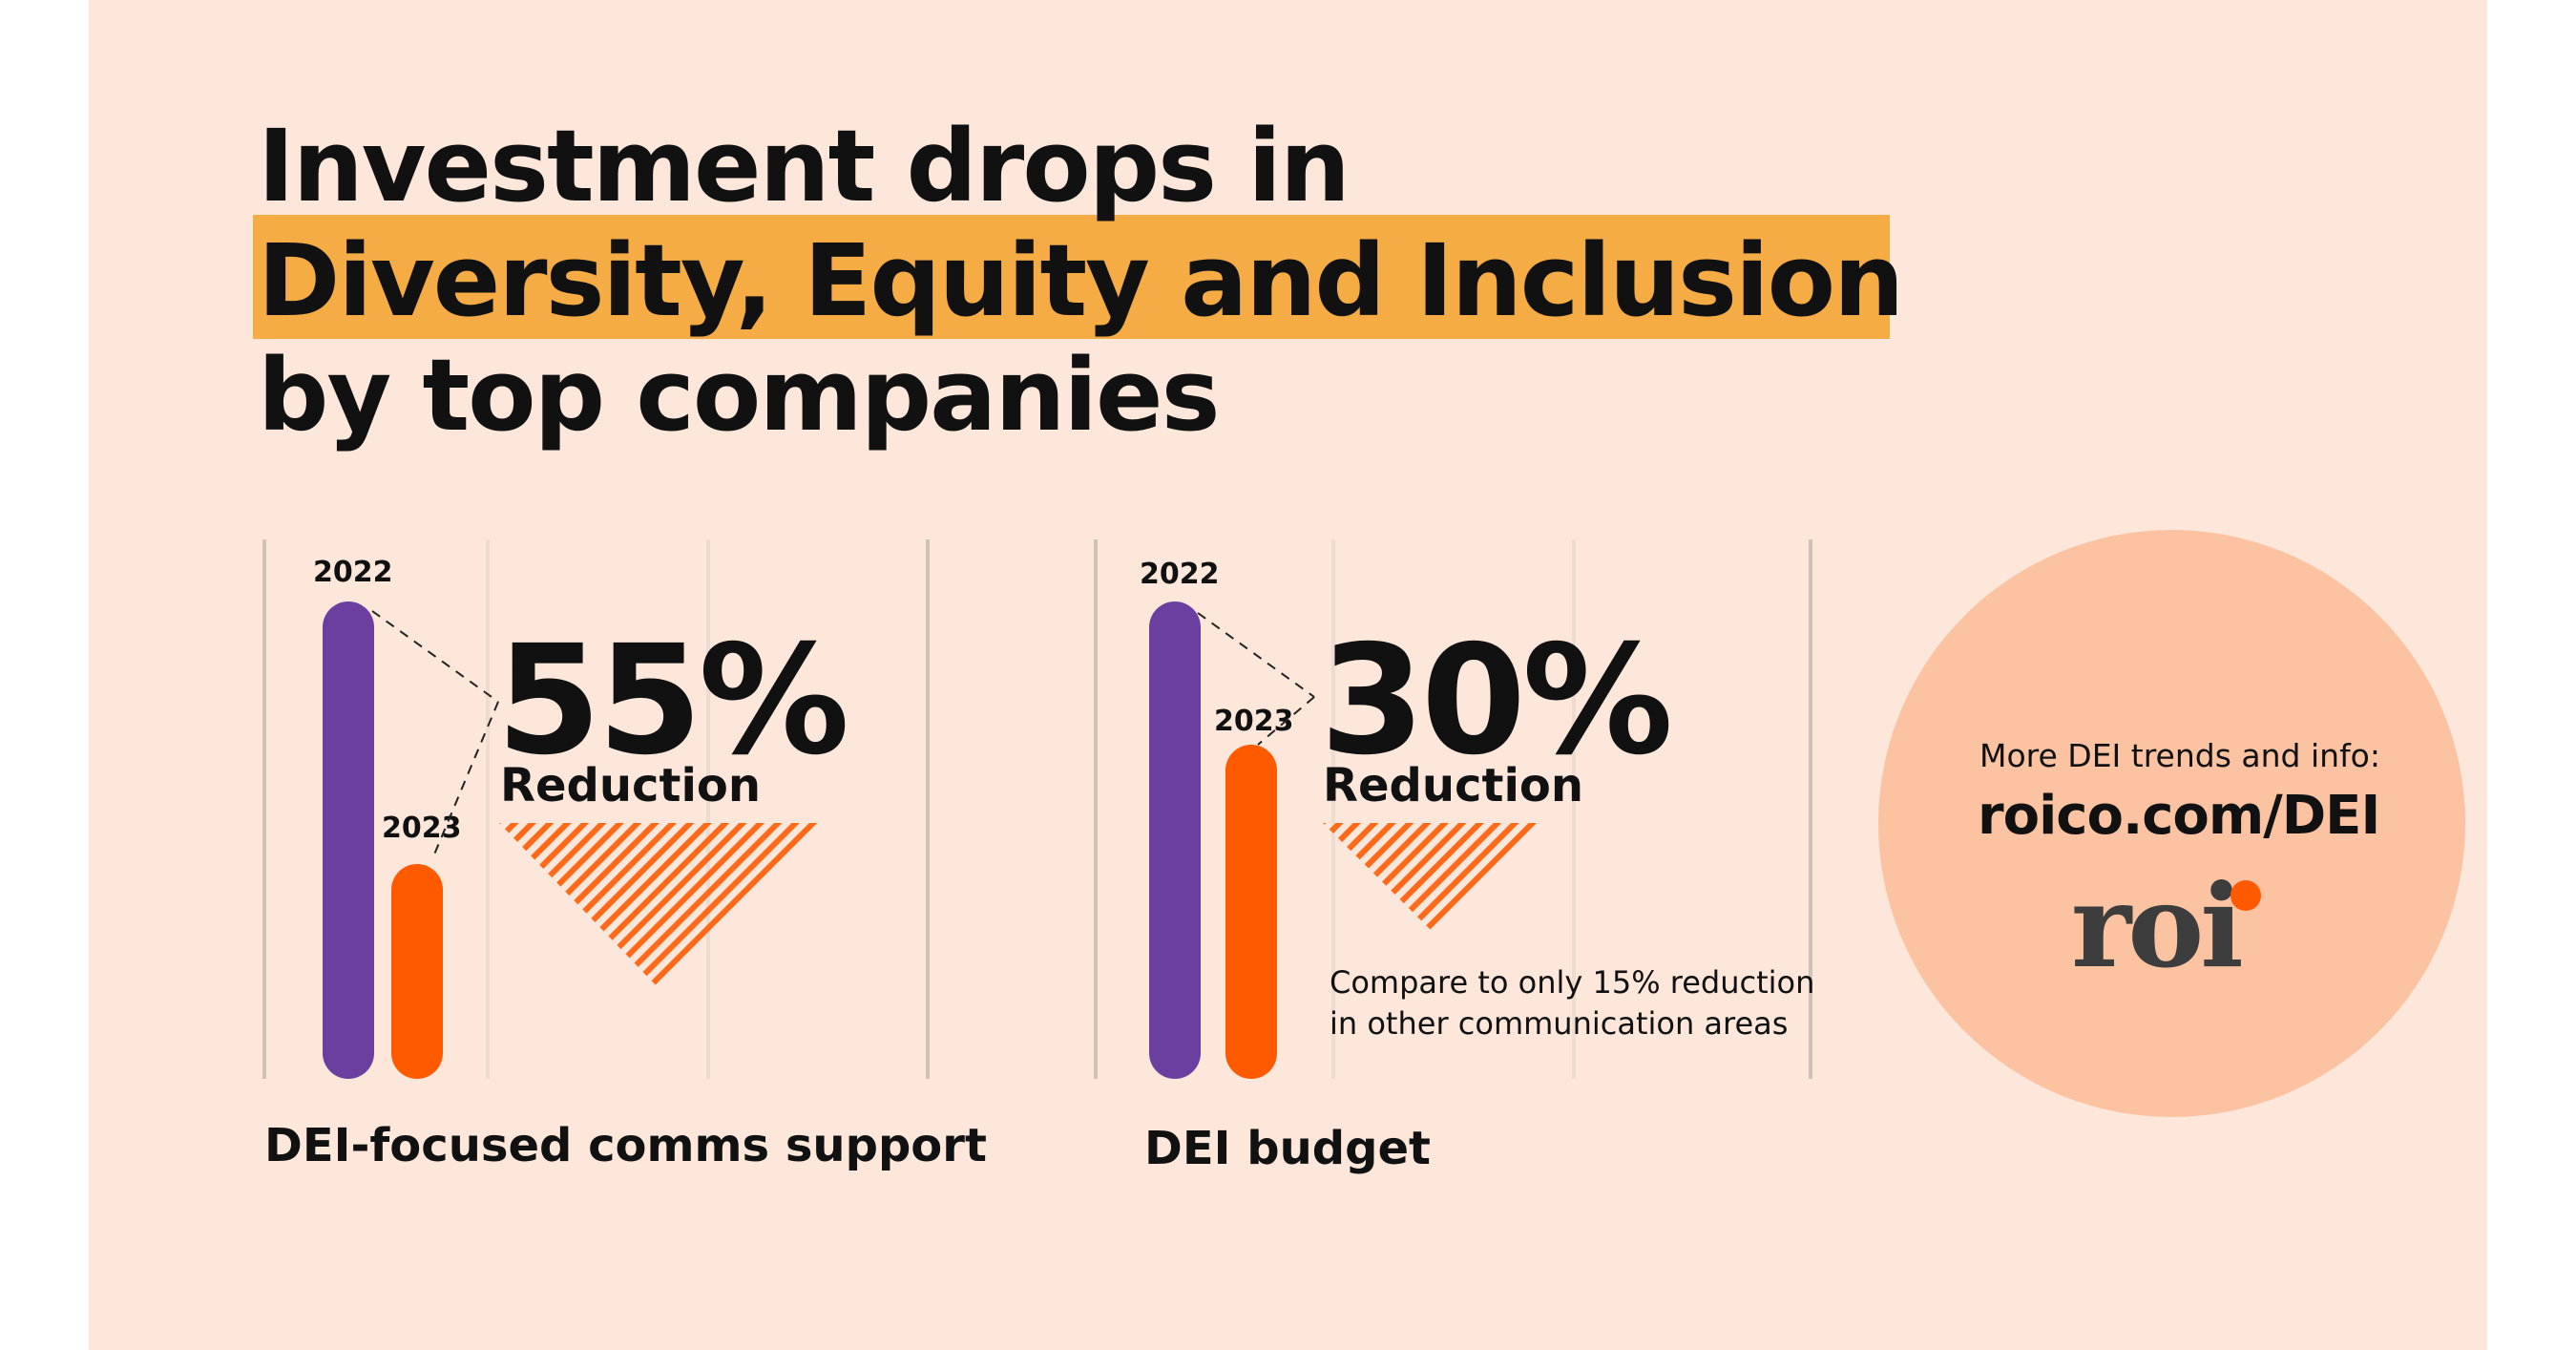  I want to click on chart-1-year-label-2022: 2022, so click(353, 572).